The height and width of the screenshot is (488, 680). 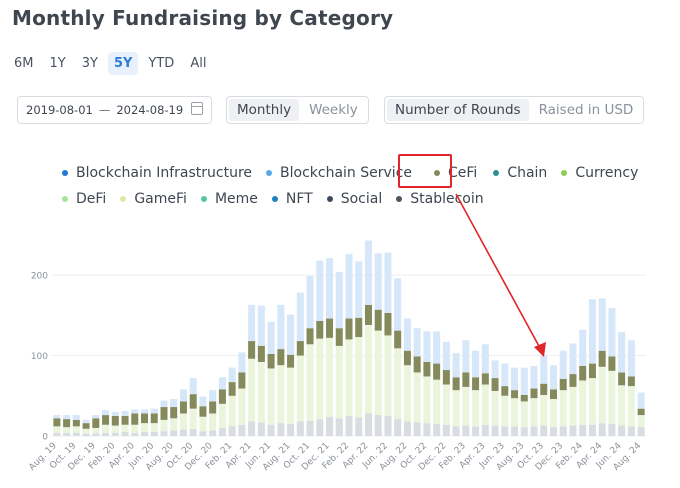 What do you see at coordinates (228, 199) in the screenshot?
I see `legend-meme: Meme` at bounding box center [228, 199].